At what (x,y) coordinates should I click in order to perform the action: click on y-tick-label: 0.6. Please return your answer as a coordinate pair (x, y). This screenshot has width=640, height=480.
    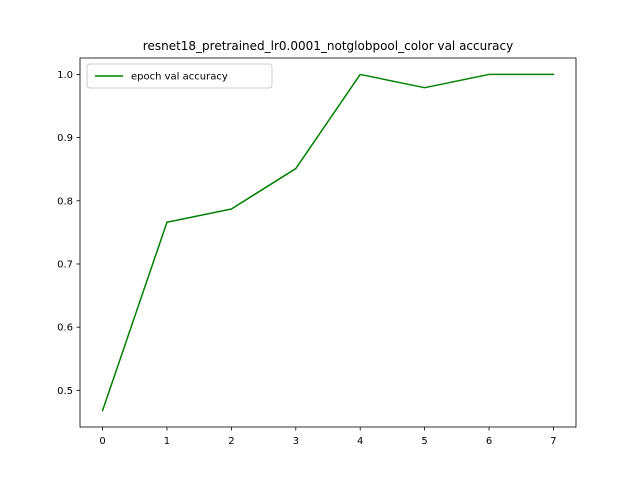
    Looking at the image, I should click on (65, 328).